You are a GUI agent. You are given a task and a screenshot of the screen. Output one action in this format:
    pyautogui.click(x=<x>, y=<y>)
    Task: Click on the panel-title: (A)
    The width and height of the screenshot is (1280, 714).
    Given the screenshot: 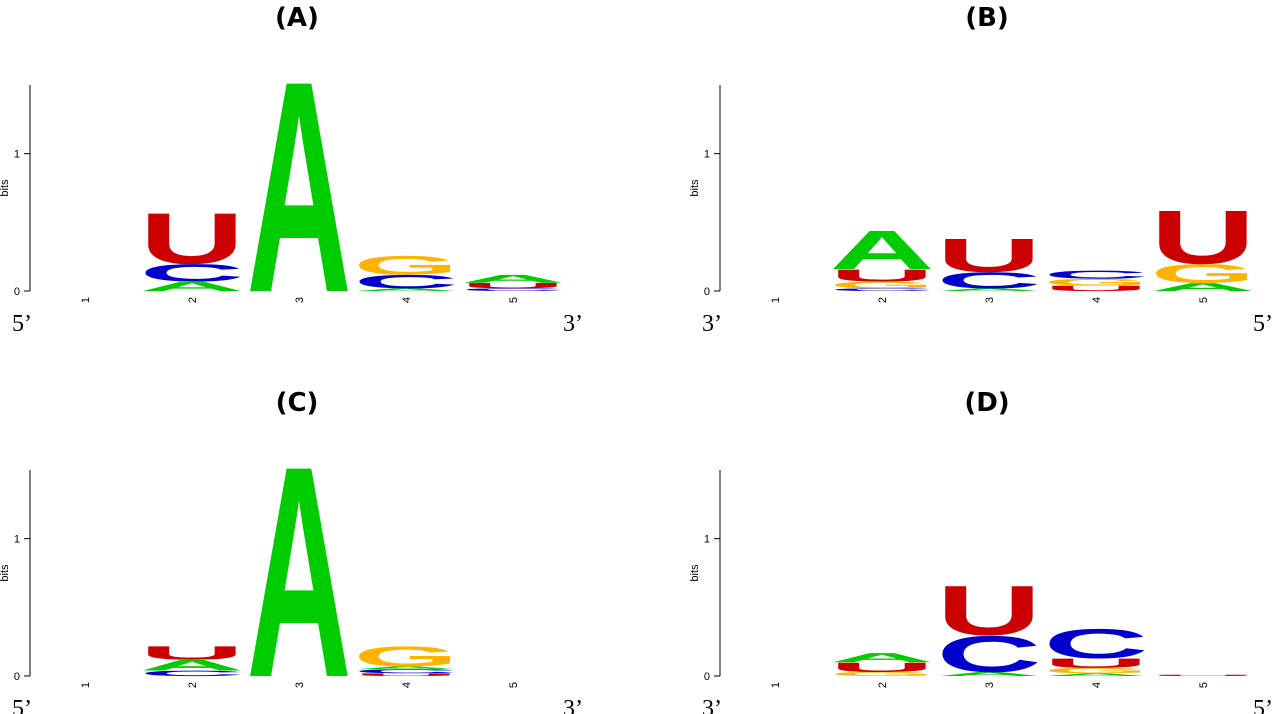 What is the action you would take?
    pyautogui.click(x=297, y=18)
    